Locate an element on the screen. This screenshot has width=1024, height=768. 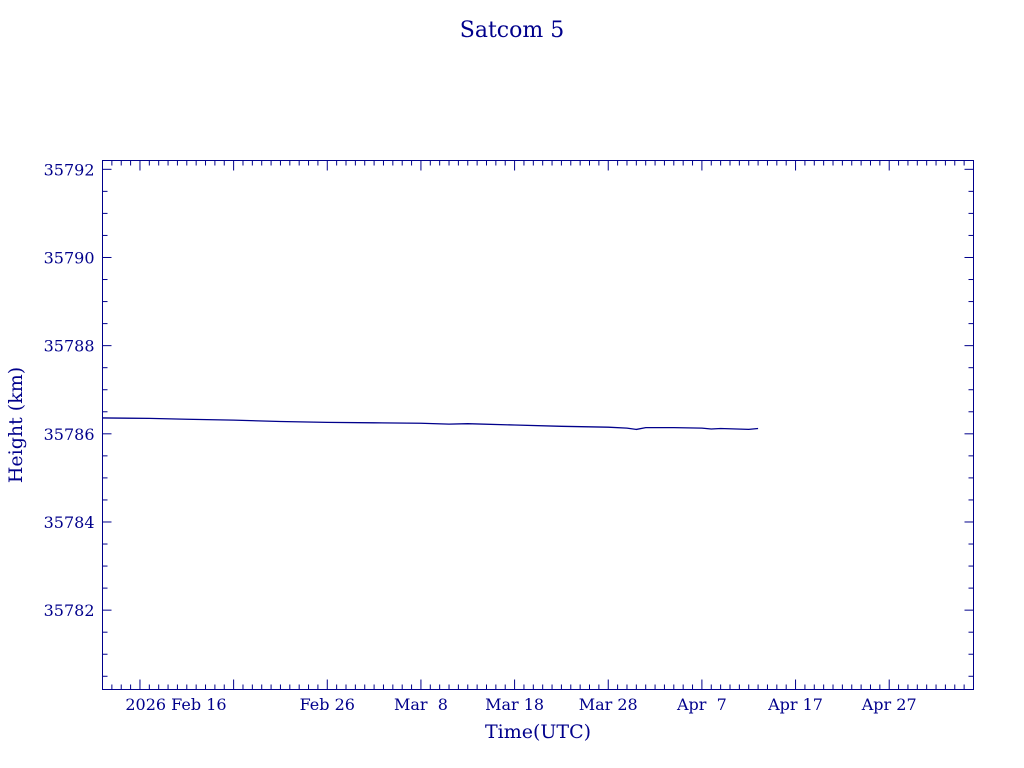
series-line is located at coordinates (430, 424).